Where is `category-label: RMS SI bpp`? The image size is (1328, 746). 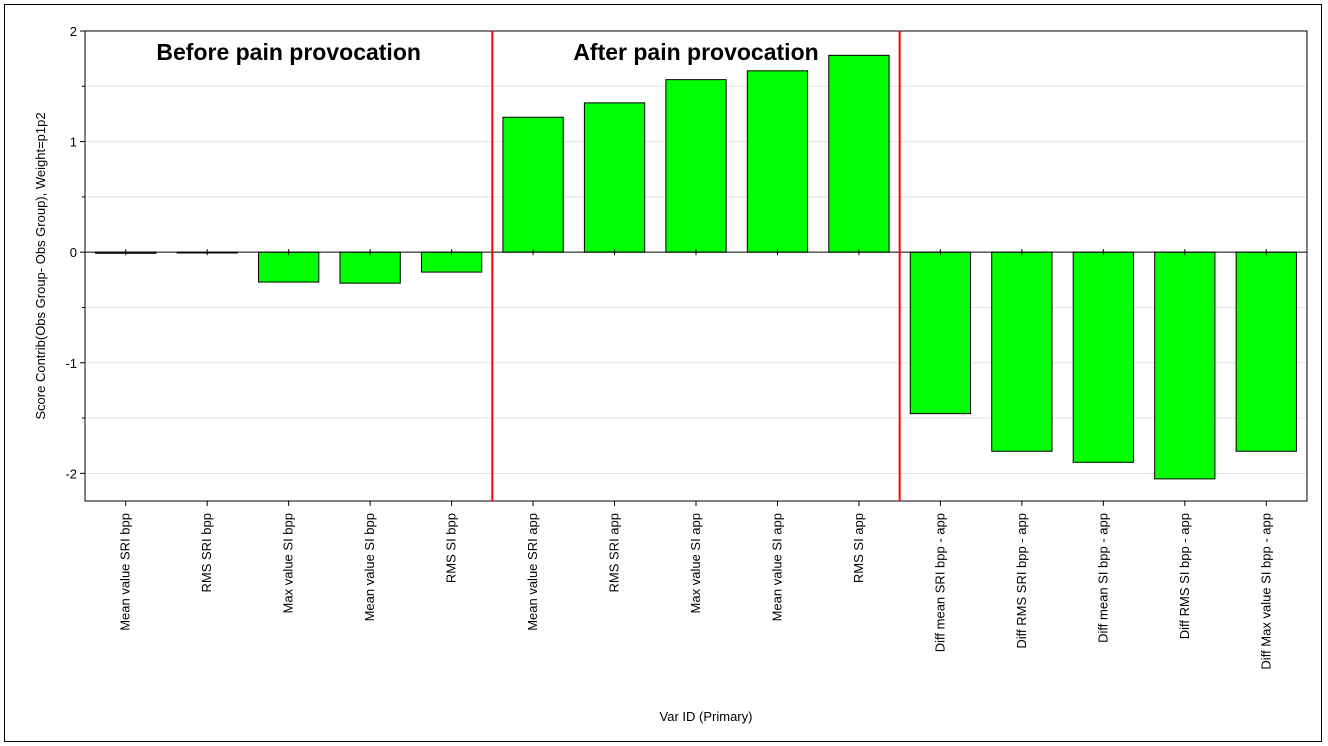 category-label: RMS SI bpp is located at coordinates (451, 548).